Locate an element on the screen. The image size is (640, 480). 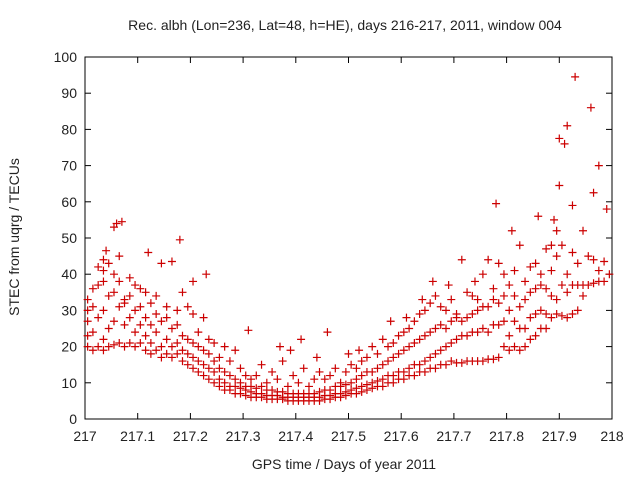
x-tick-label: 217.7 is located at coordinates (453, 436).